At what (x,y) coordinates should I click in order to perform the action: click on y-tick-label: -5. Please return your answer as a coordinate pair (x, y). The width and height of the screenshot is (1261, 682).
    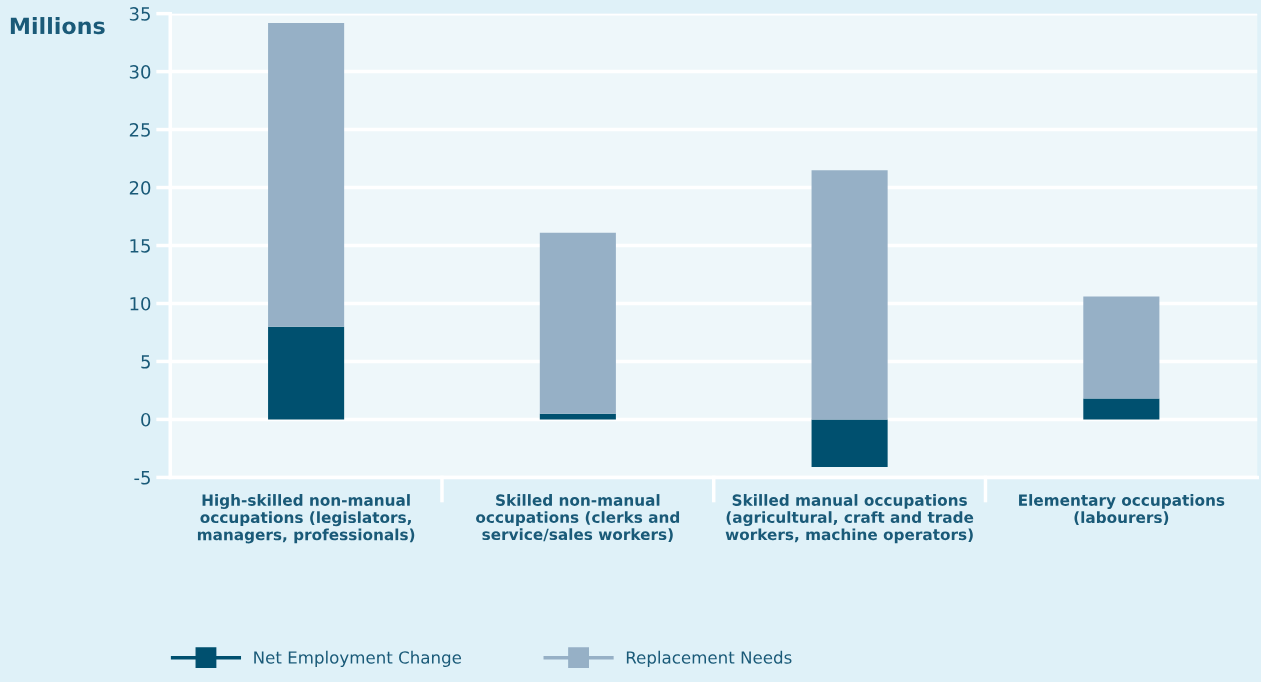
    Looking at the image, I should click on (142, 478).